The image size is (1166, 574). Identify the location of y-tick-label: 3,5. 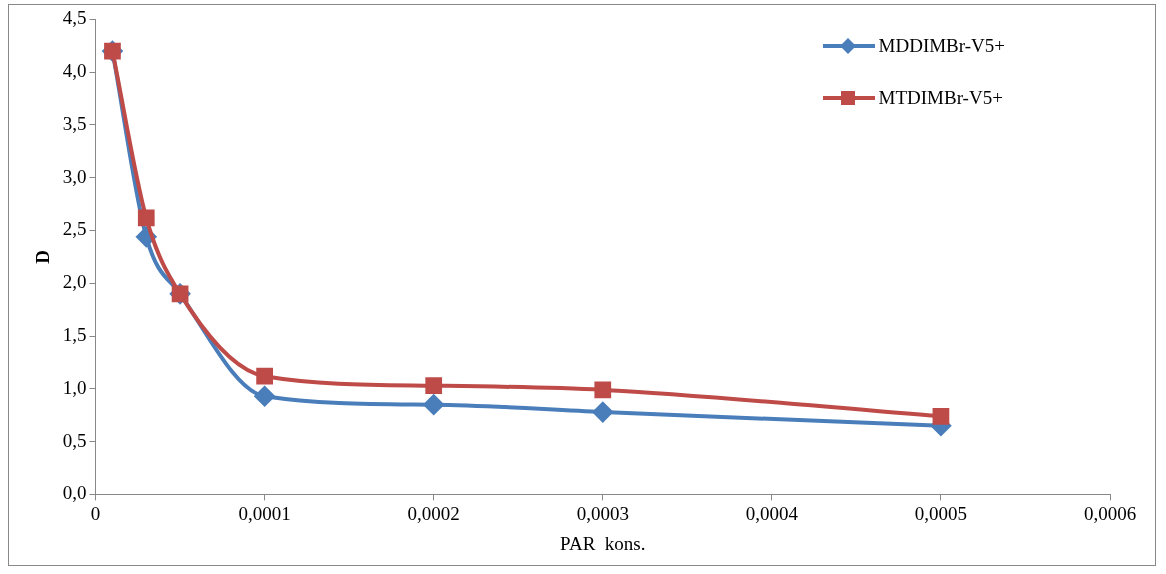
(74, 123).